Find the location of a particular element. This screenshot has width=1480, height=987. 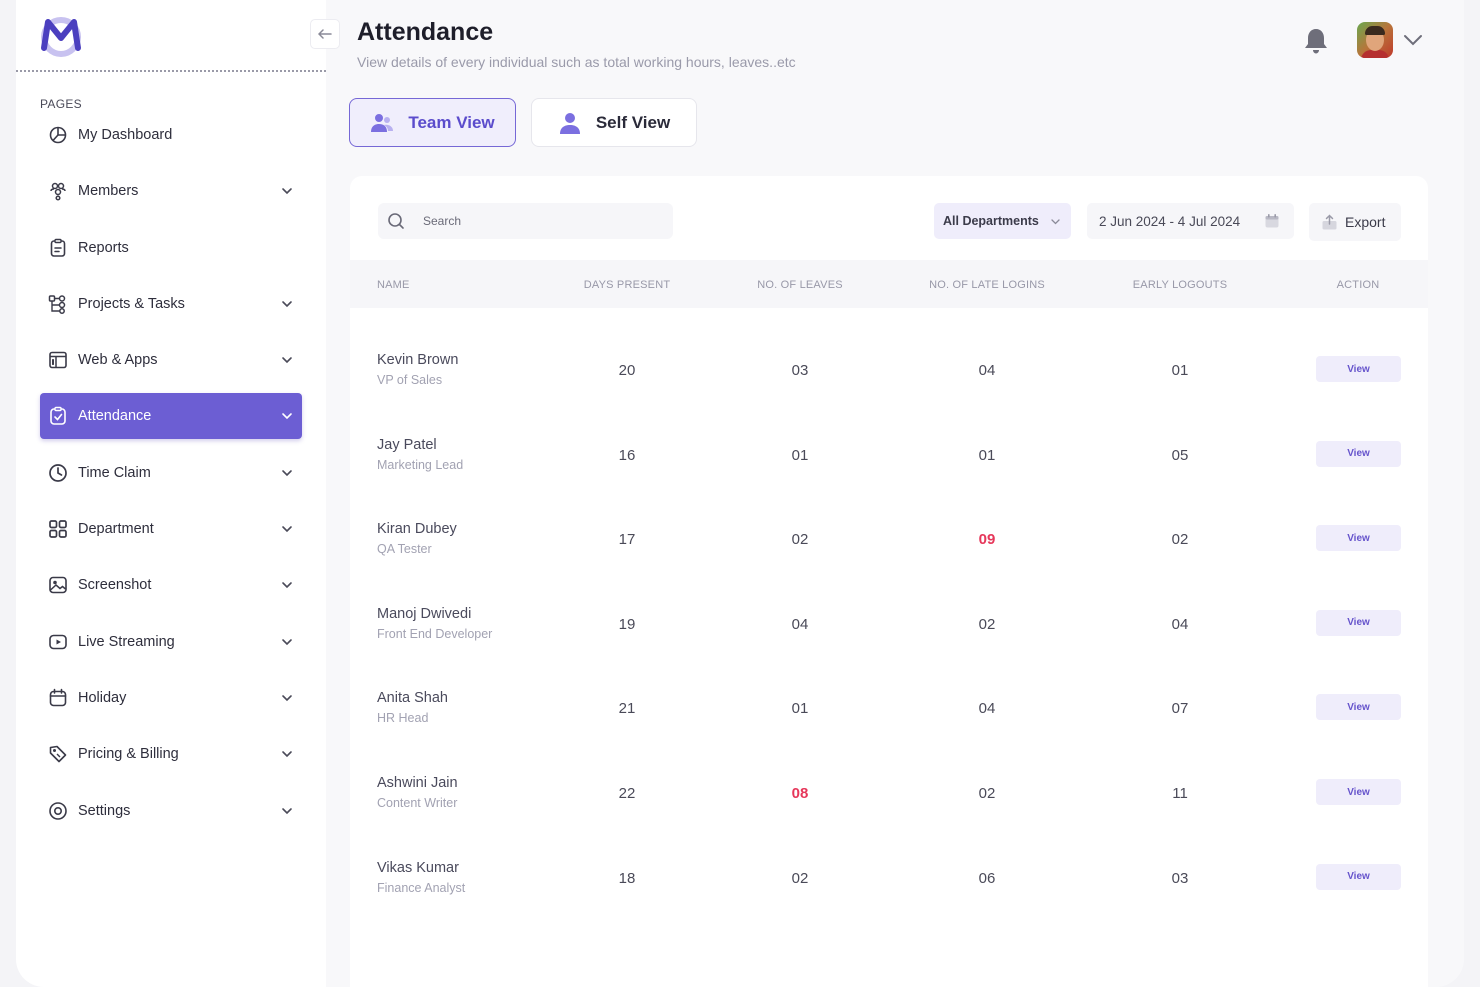

sidebar-item-my-dashboard: My Dashboard is located at coordinates (171, 135).